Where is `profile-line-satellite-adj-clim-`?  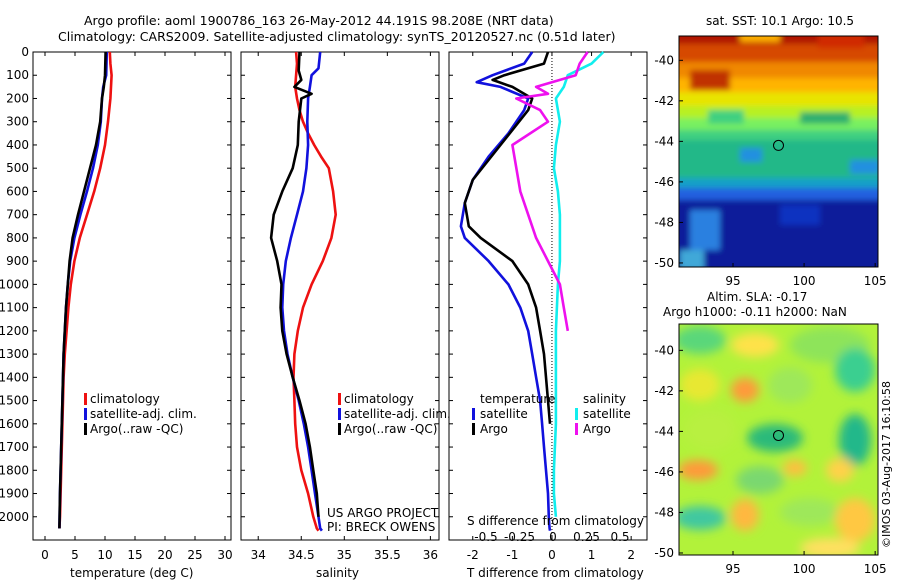 profile-line-satellite-adj-clim- is located at coordinates (301, 291).